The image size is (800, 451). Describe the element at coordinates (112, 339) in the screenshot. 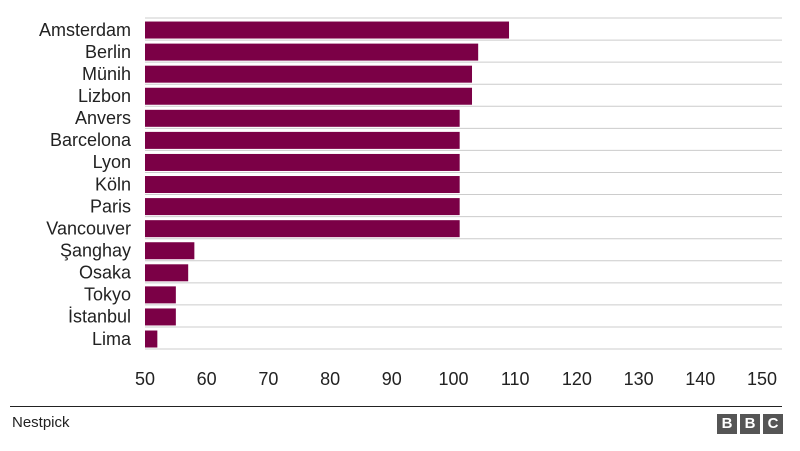

I see `category-label: Lima` at that location.